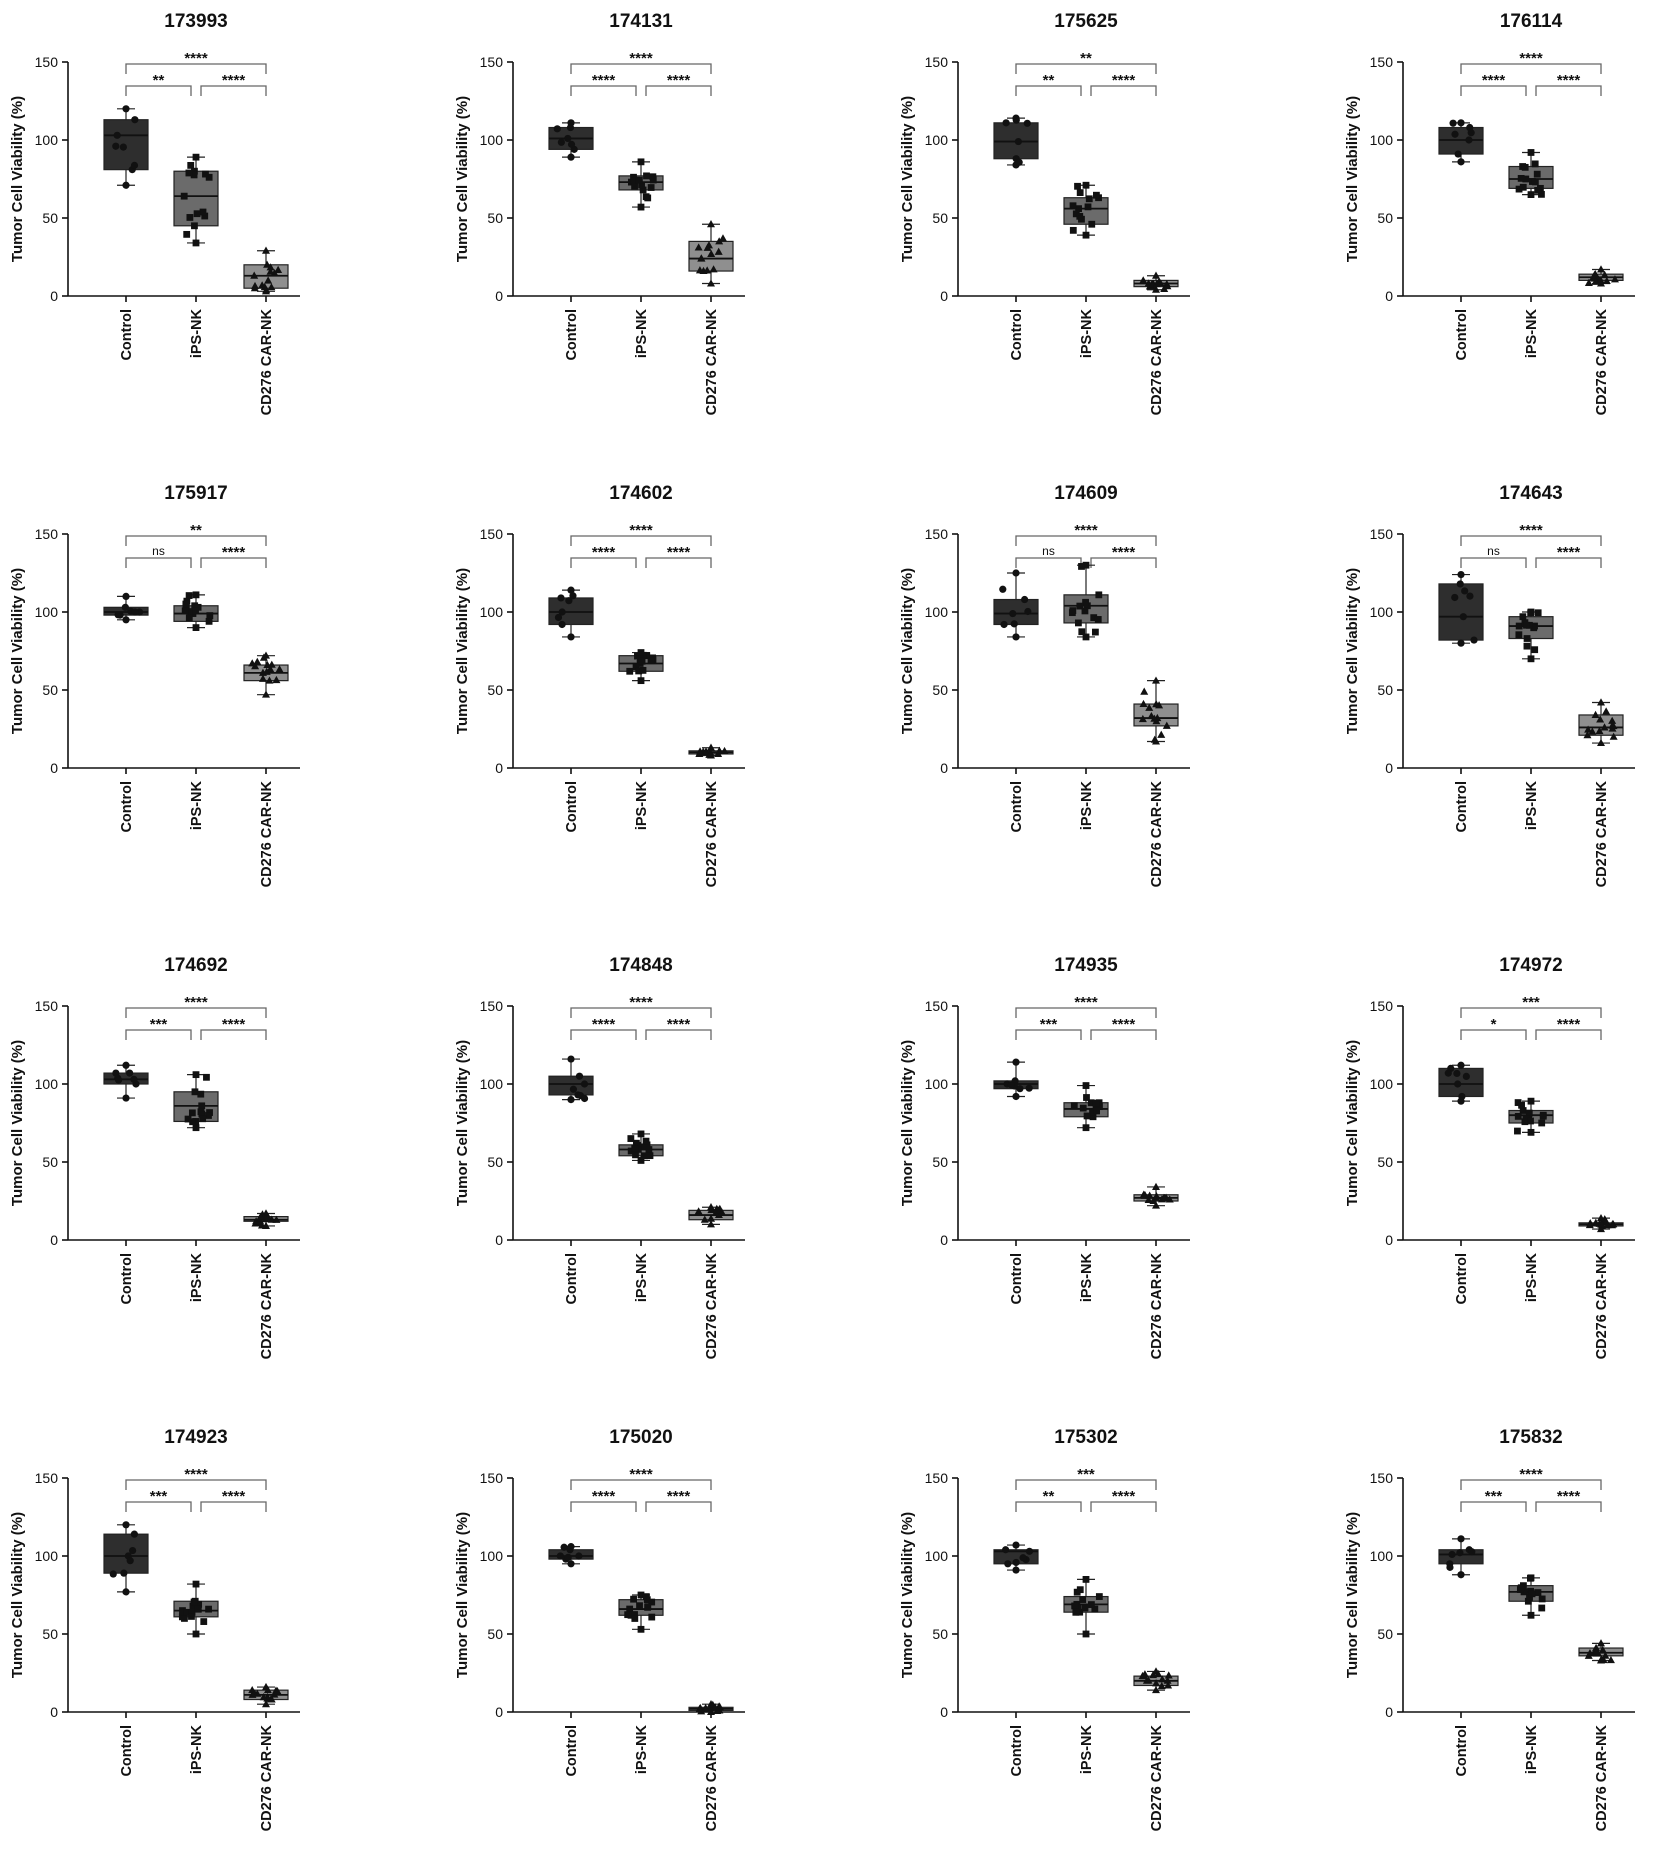 Image resolution: width=1654 pixels, height=1865 pixels. I want to click on chart-title: 176114, so click(1531, 21).